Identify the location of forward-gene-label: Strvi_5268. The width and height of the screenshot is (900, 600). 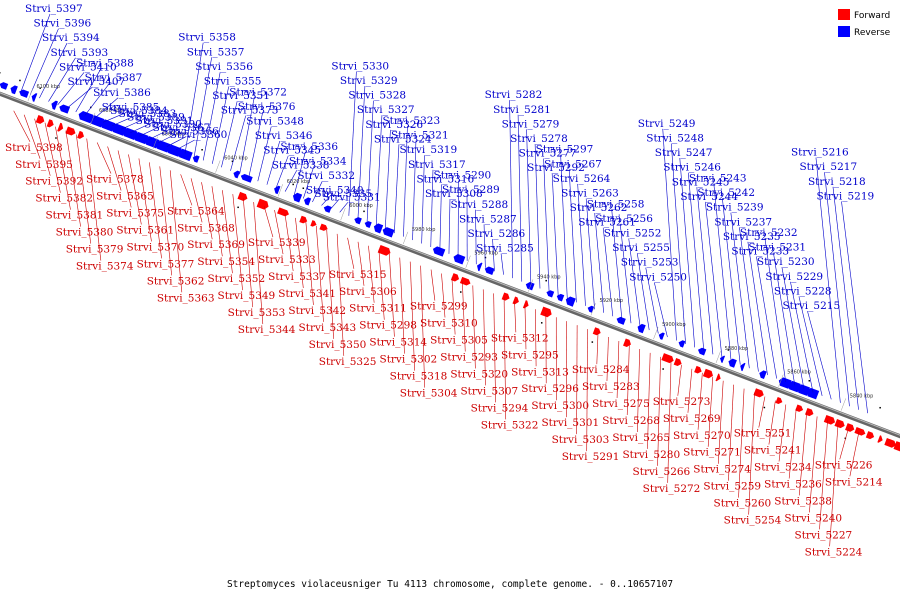
(631, 421).